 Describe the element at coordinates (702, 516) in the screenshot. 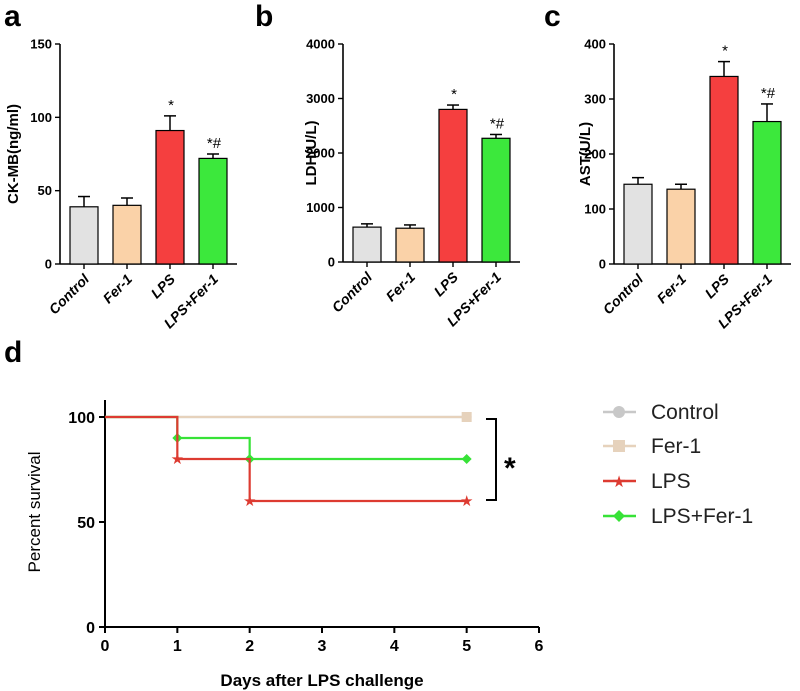

I see `legend-label: LPS+Fer-1` at that location.